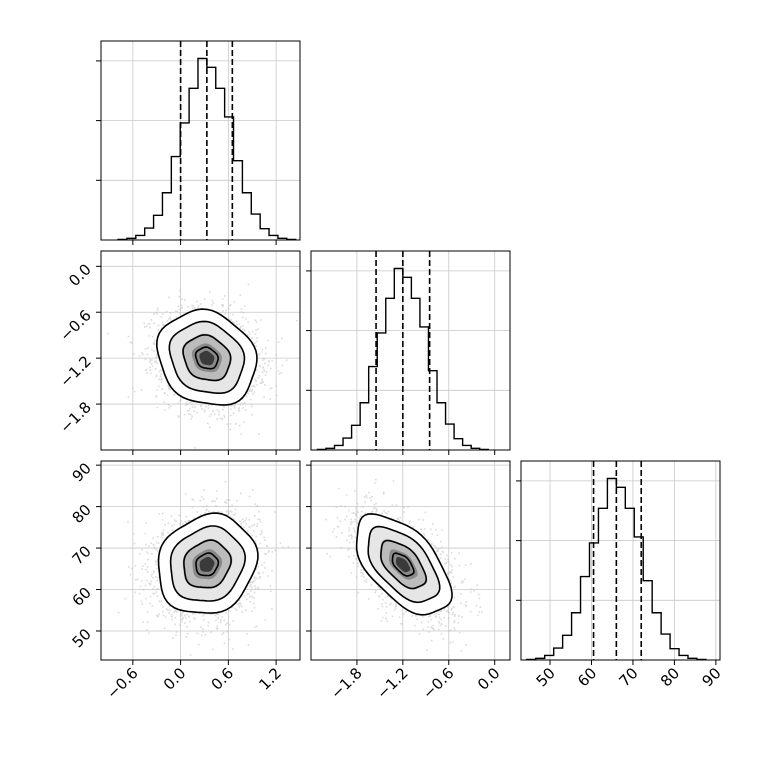  I want to click on y-tick-label: −1.8, so click(75, 417).